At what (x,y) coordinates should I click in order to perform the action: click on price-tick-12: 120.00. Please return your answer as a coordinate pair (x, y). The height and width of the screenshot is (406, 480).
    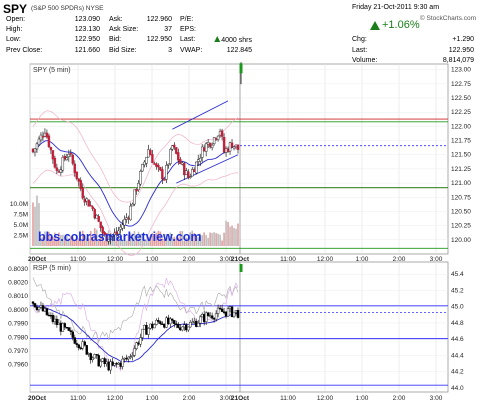
    Looking at the image, I should click on (461, 240).